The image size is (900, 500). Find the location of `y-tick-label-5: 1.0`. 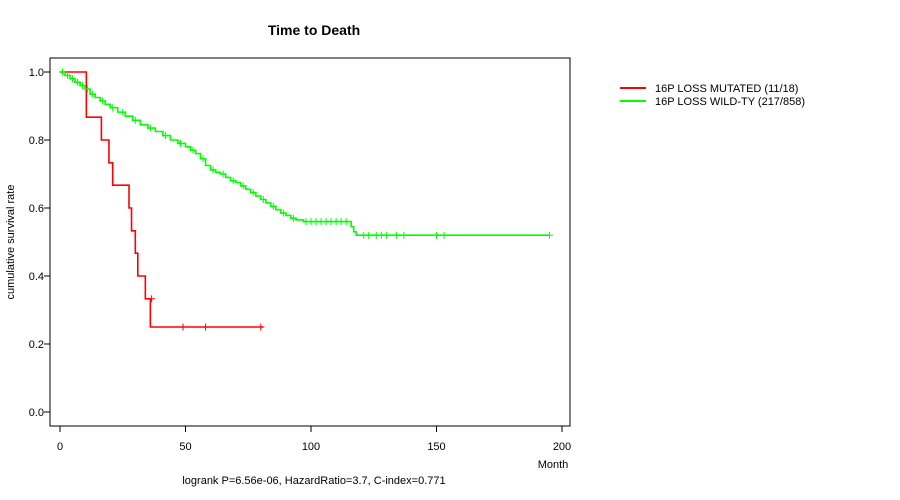

y-tick-label-5: 1.0 is located at coordinates (36, 73).